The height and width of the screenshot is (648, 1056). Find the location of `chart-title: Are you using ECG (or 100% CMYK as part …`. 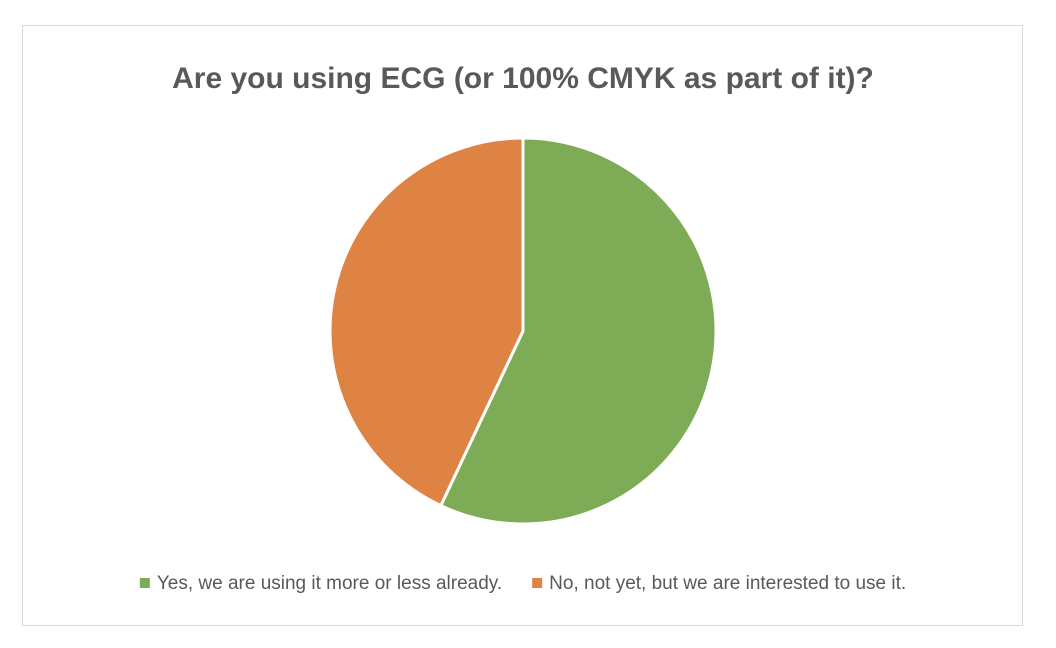

chart-title: Are you using ECG (or 100% CMYK as part … is located at coordinates (523, 78).